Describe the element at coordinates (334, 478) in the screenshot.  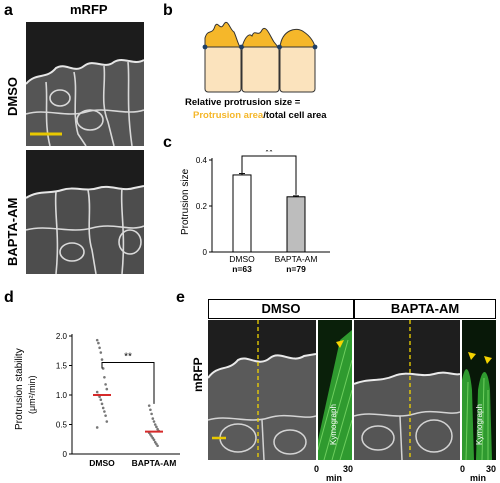
I see `kymo-time-unit-dmso: min` at that location.